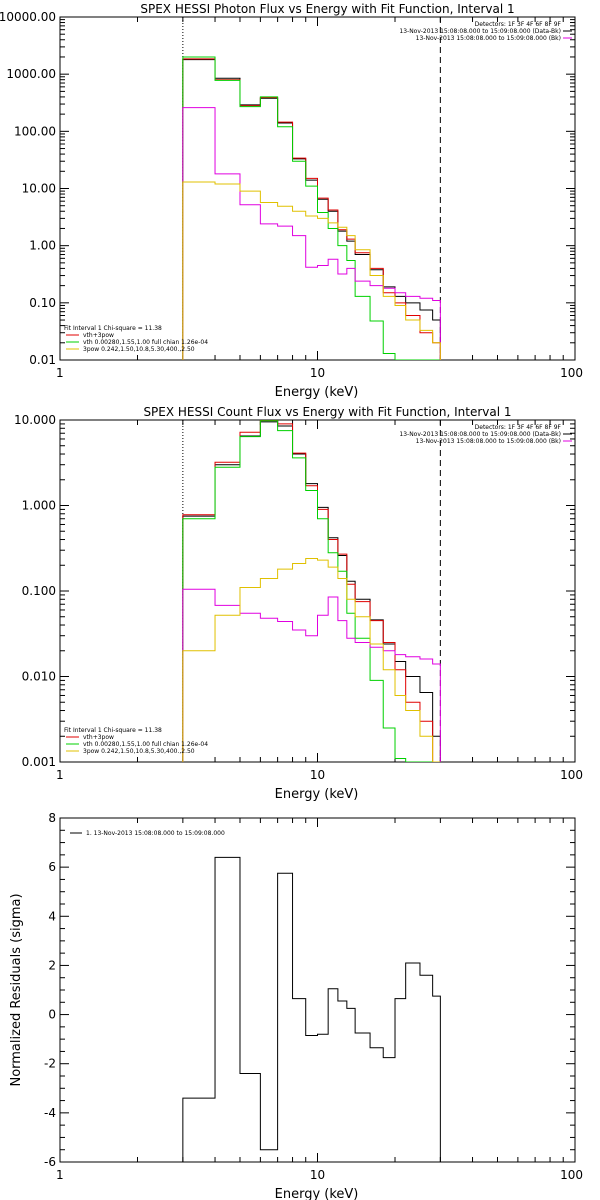 The width and height of the screenshot is (600, 1200). Describe the element at coordinates (52, 818) in the screenshot. I see `y-tick-label: 8` at that location.